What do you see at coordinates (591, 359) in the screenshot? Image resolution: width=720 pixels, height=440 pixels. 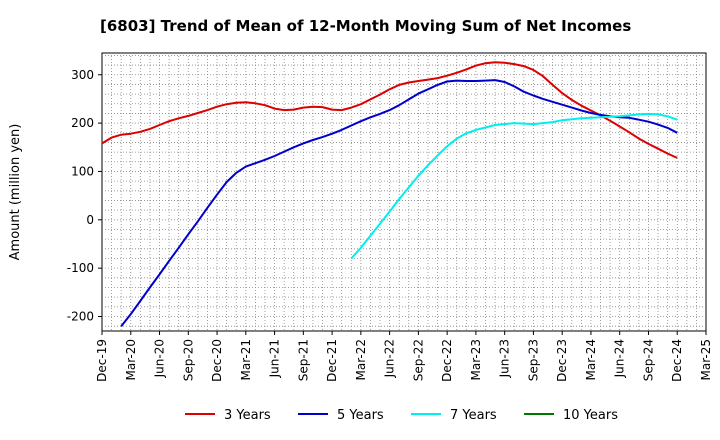 I see `x-tick-label: Mar-24` at bounding box center [591, 359].